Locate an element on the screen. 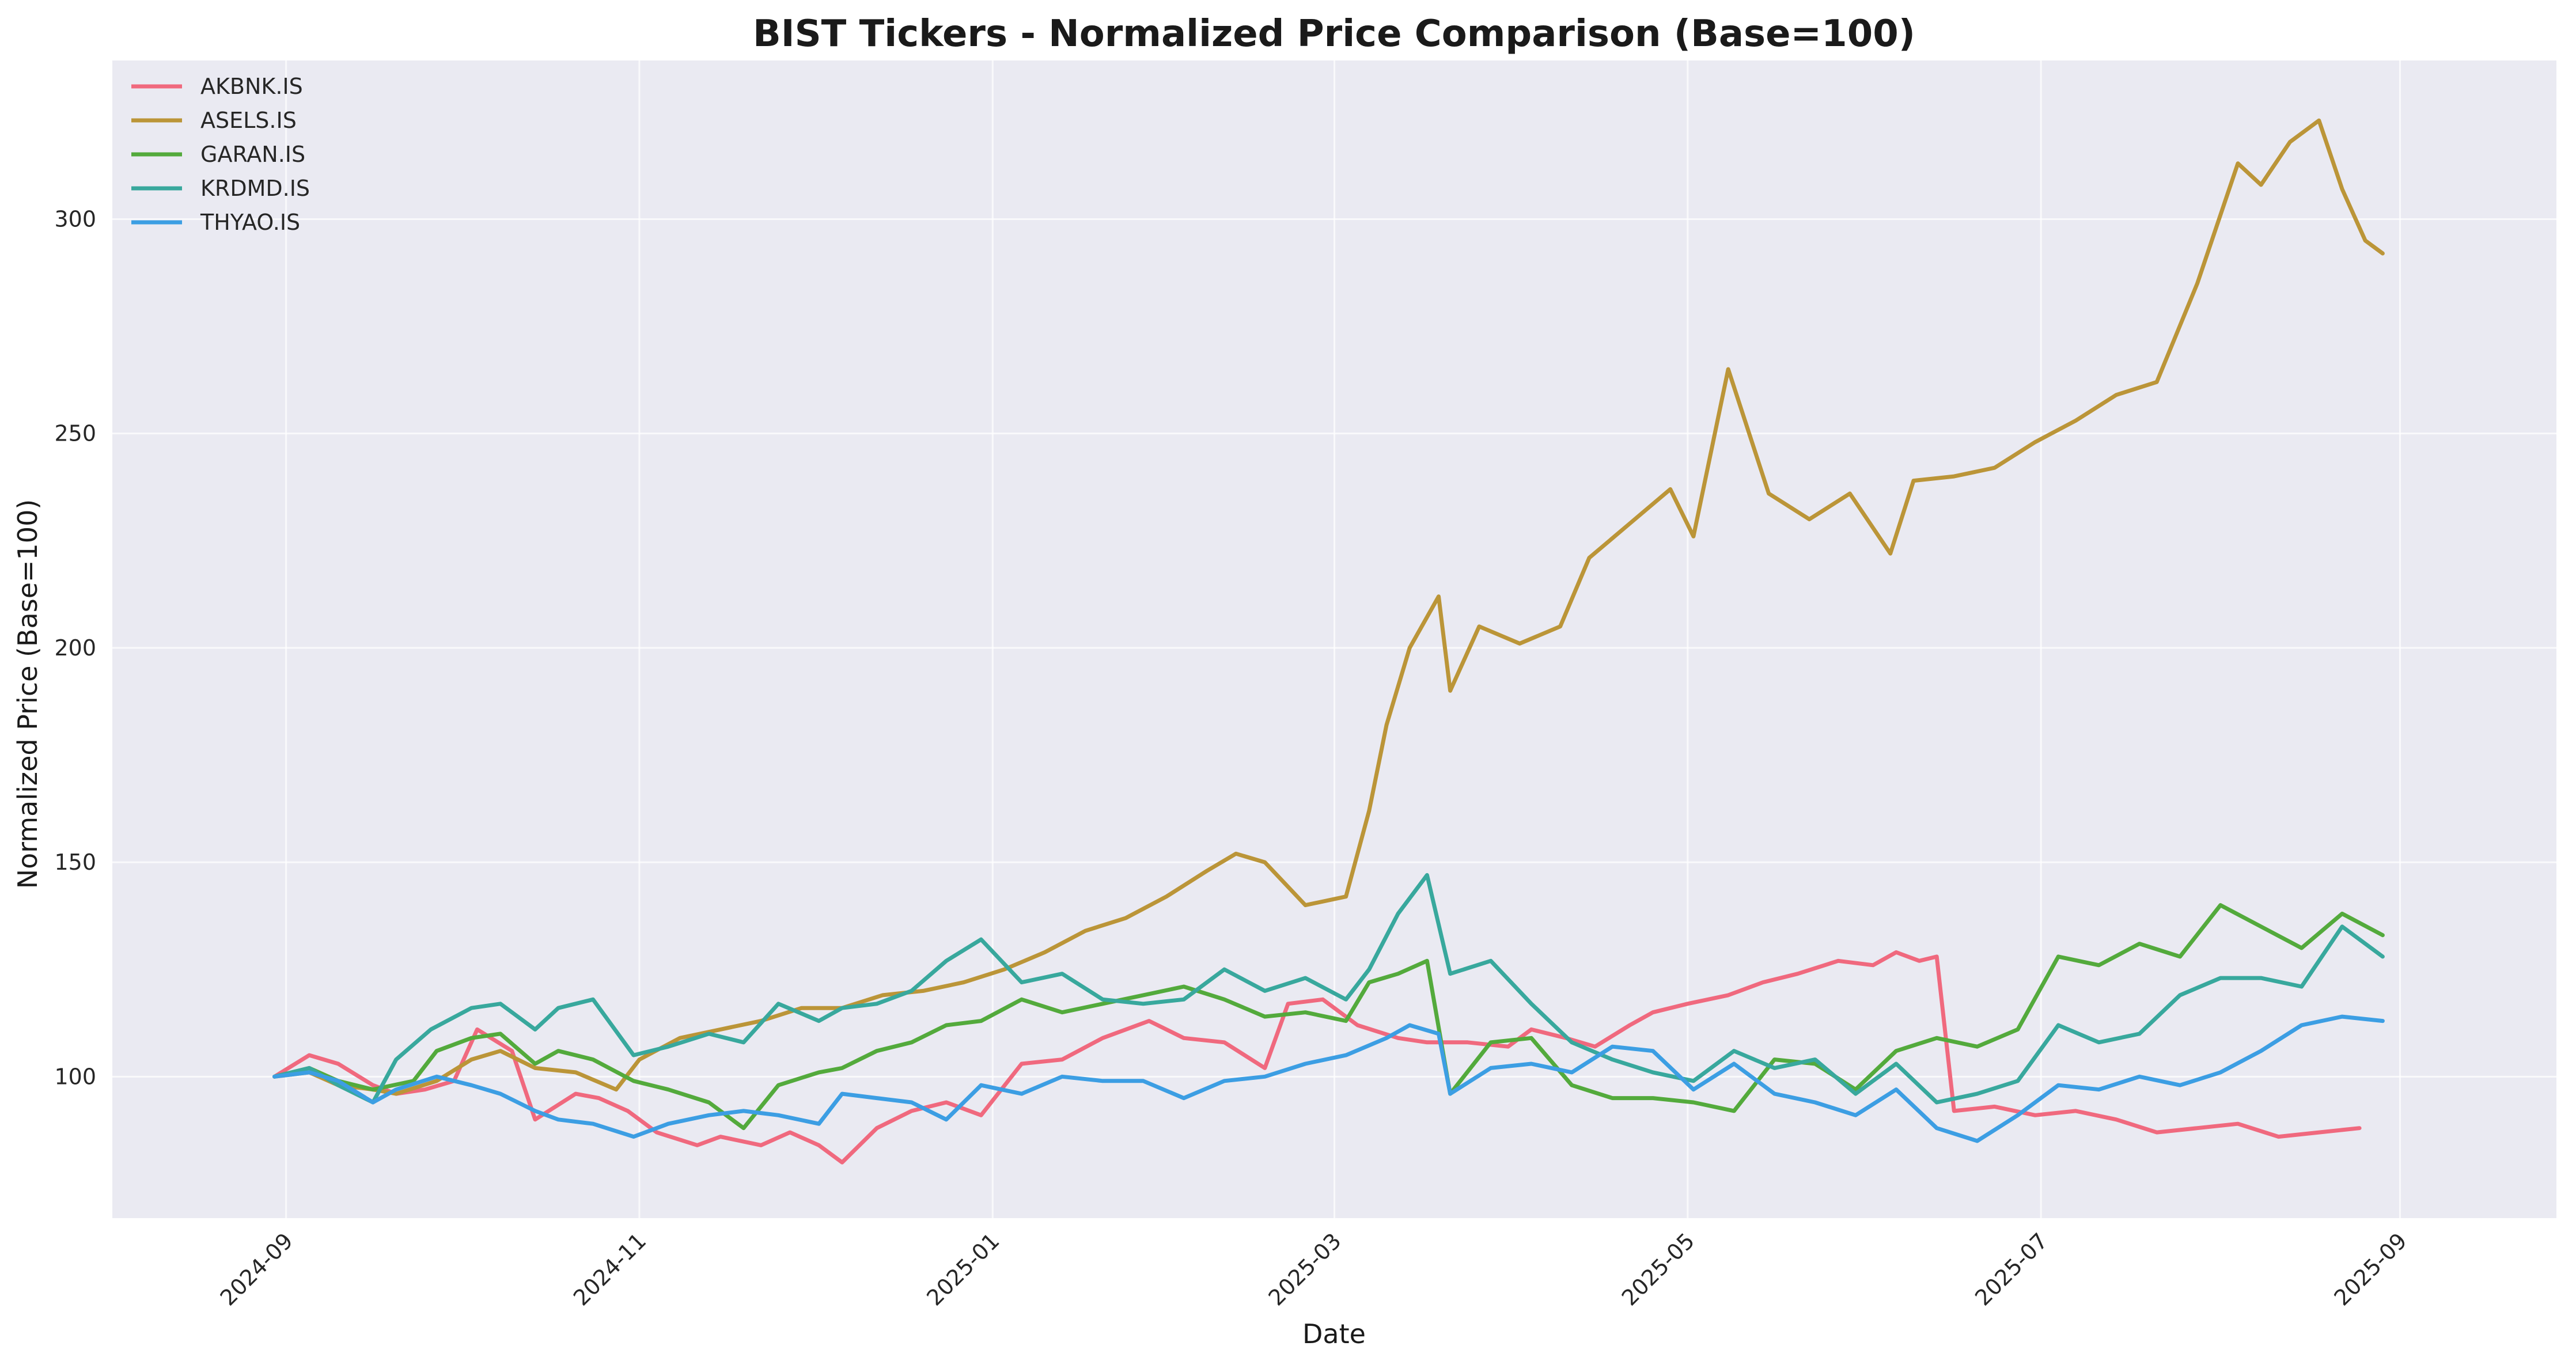  legend-item: ASELS.IS is located at coordinates (214, 120).